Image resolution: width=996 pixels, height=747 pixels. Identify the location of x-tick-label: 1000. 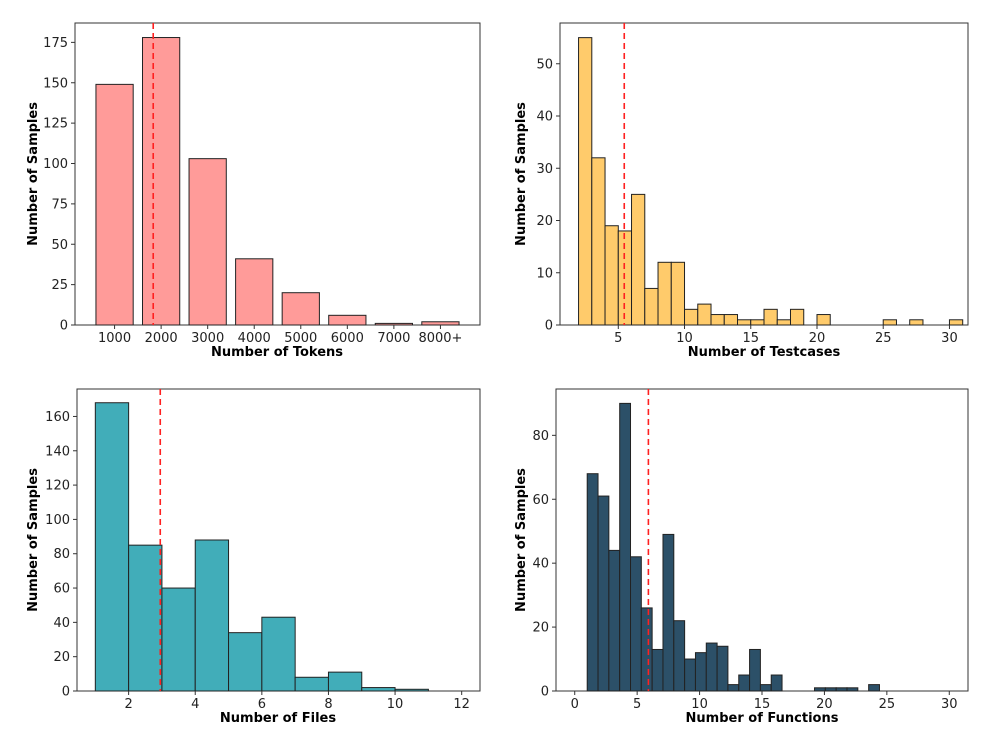
(114, 338).